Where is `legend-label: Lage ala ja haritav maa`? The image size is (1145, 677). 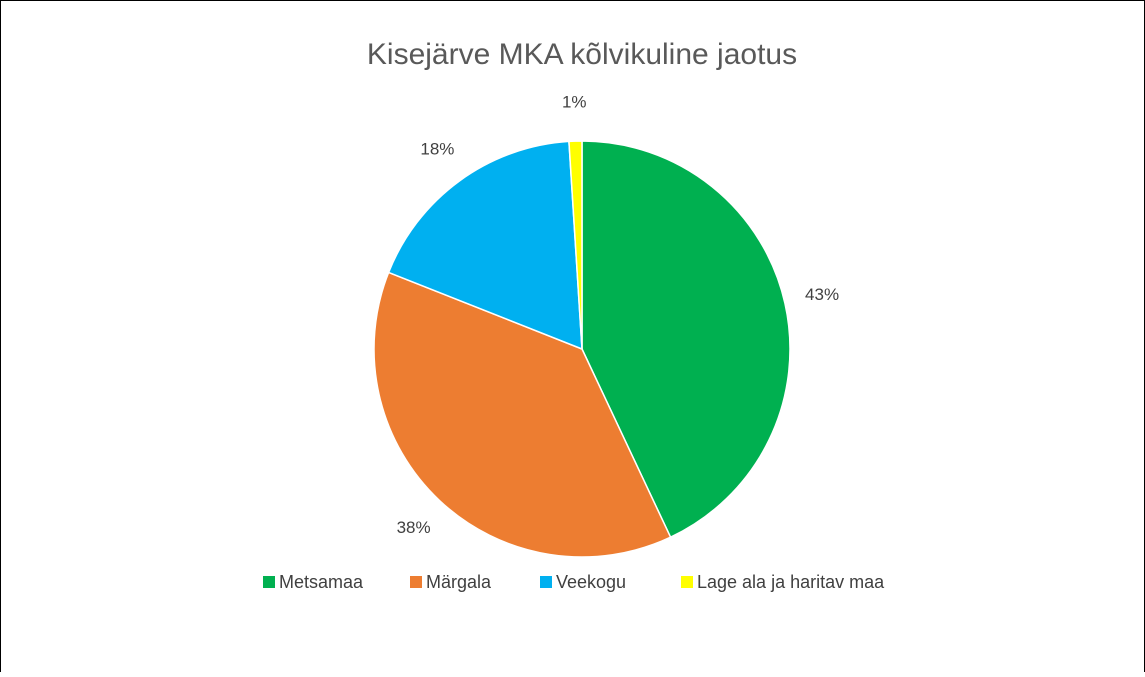
legend-label: Lage ala ja haritav maa is located at coordinates (791, 582).